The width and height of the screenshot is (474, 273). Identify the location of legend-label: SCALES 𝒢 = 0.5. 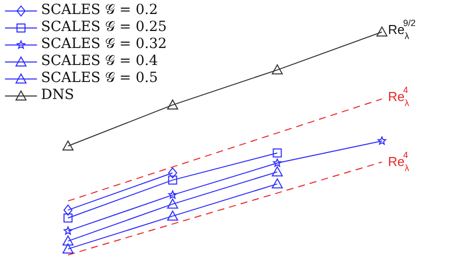
(99, 78).